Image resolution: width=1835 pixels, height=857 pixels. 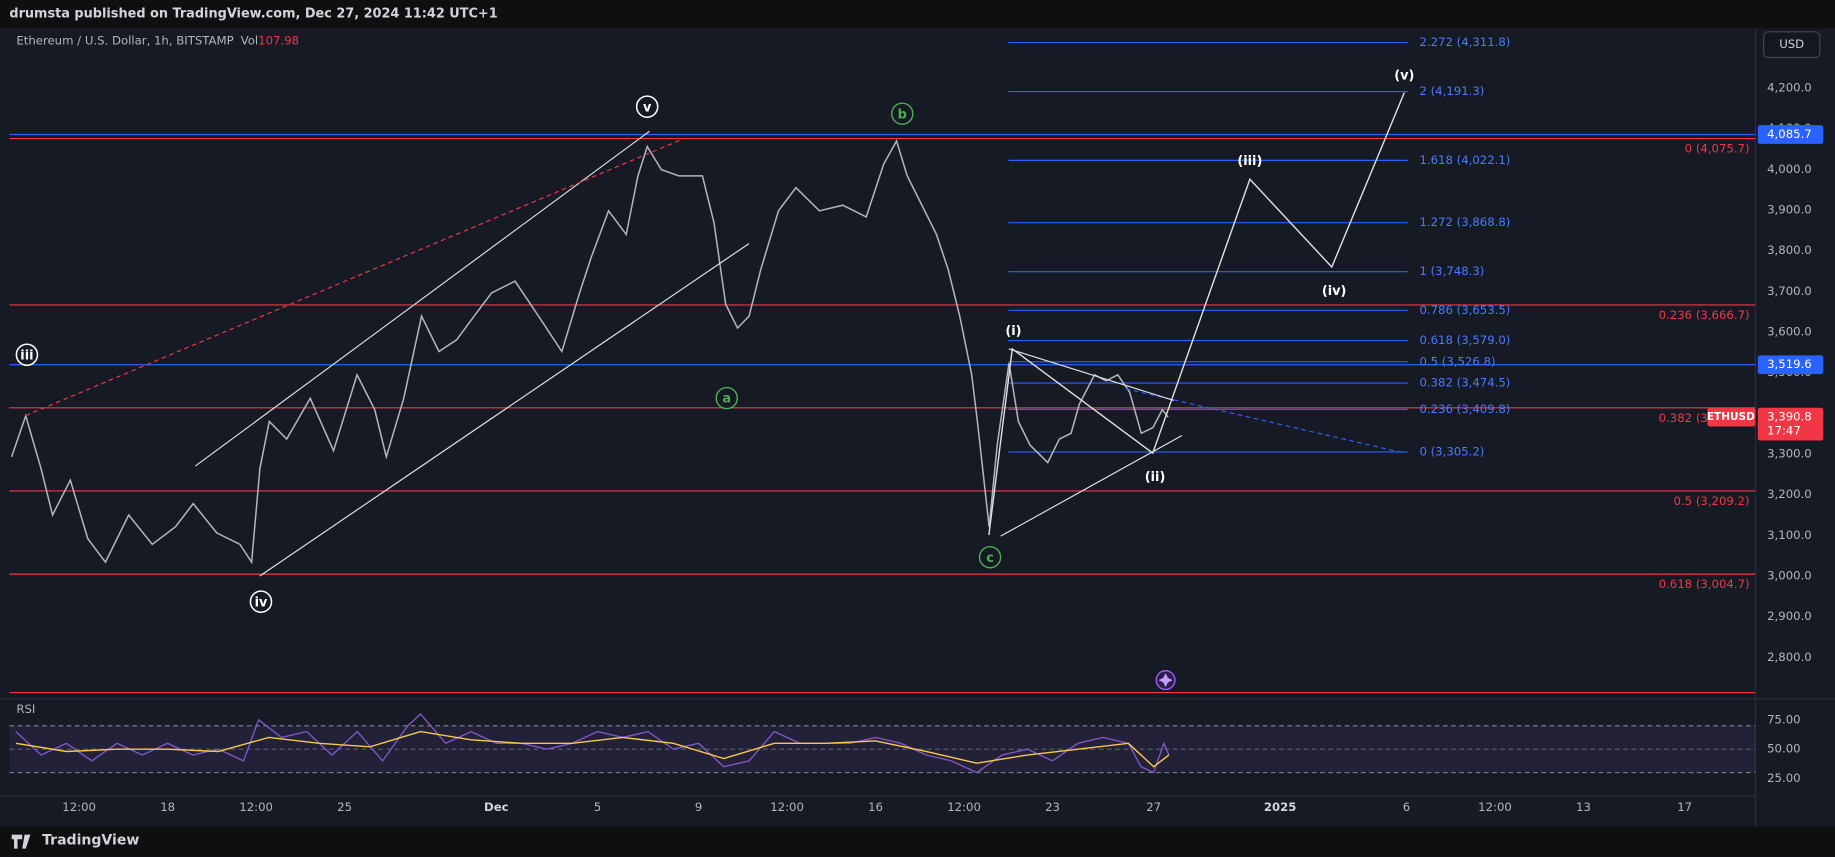 I want to click on fib-extension-label: 0.382 (3,474.5), so click(x=1464, y=383).